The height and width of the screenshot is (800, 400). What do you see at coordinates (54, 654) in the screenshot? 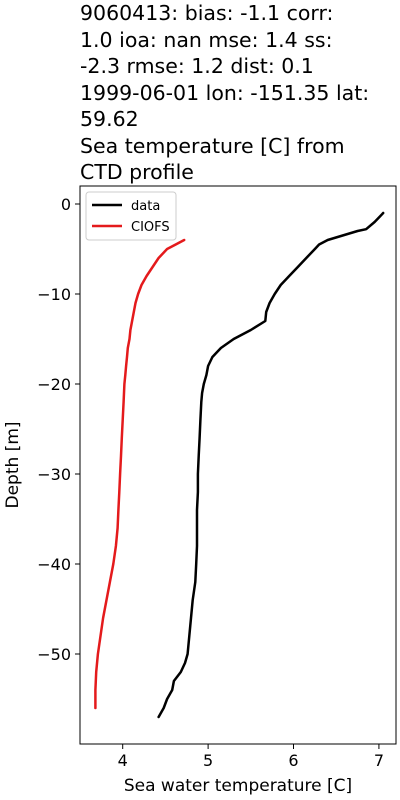
I see `y-tick-label: −50` at bounding box center [54, 654].